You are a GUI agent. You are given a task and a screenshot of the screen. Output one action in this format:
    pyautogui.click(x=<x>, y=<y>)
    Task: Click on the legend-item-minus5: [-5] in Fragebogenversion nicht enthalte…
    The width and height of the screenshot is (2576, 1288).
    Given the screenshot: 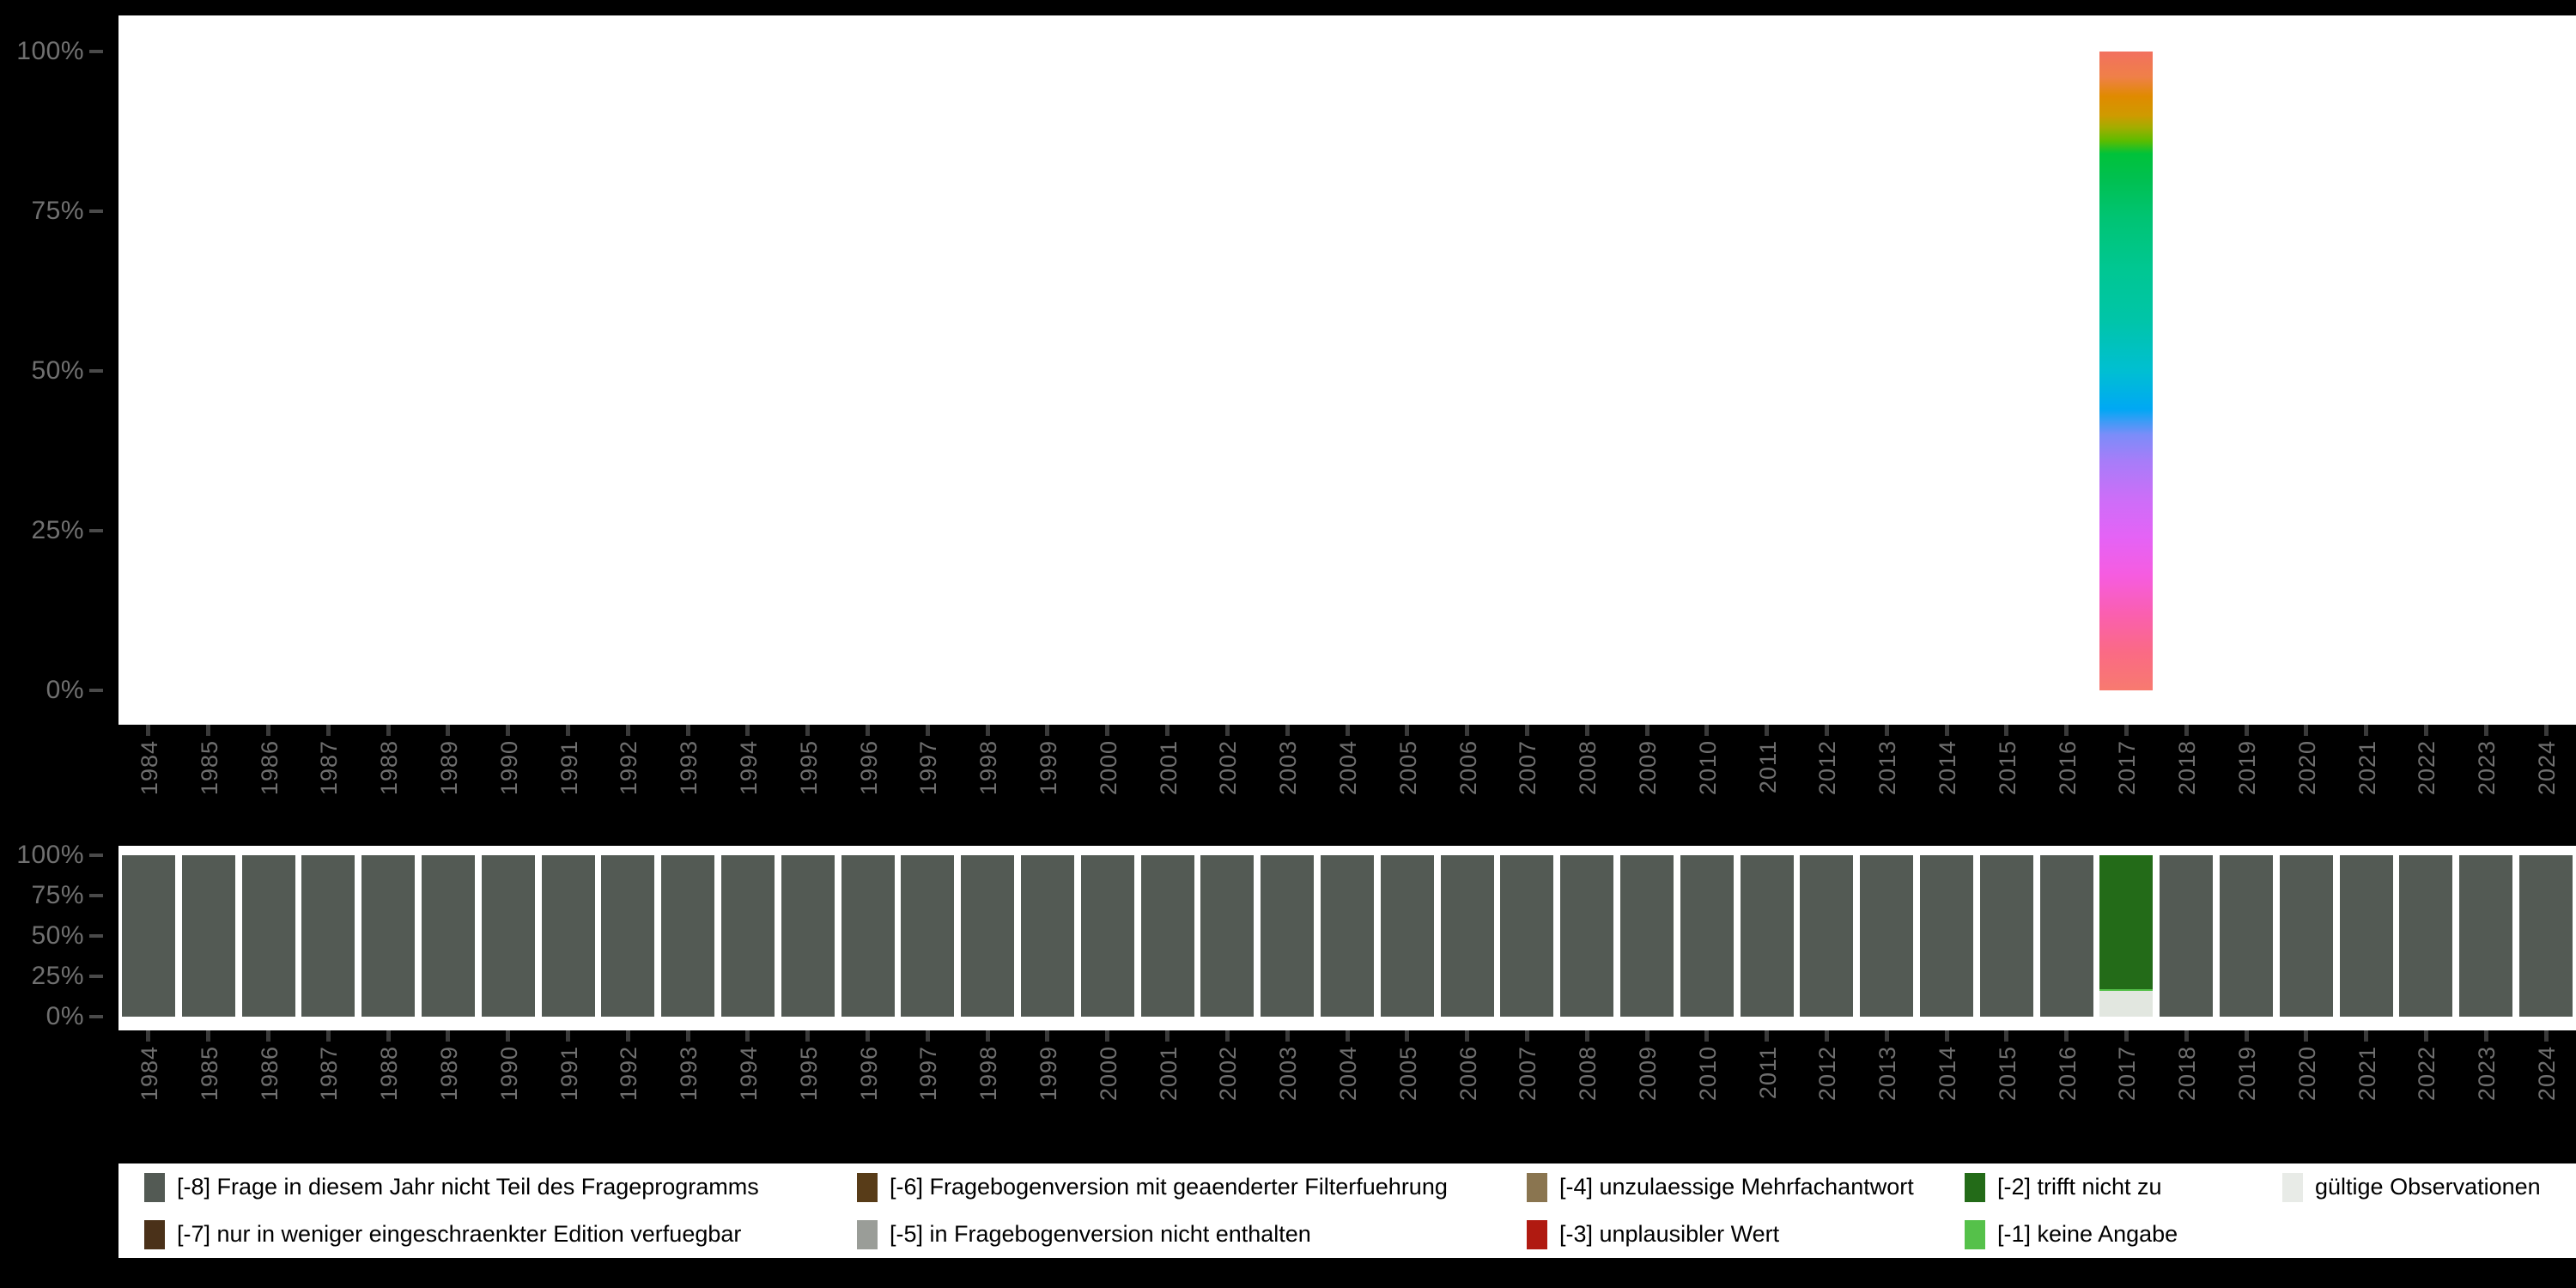 What is the action you would take?
    pyautogui.click(x=1084, y=1235)
    